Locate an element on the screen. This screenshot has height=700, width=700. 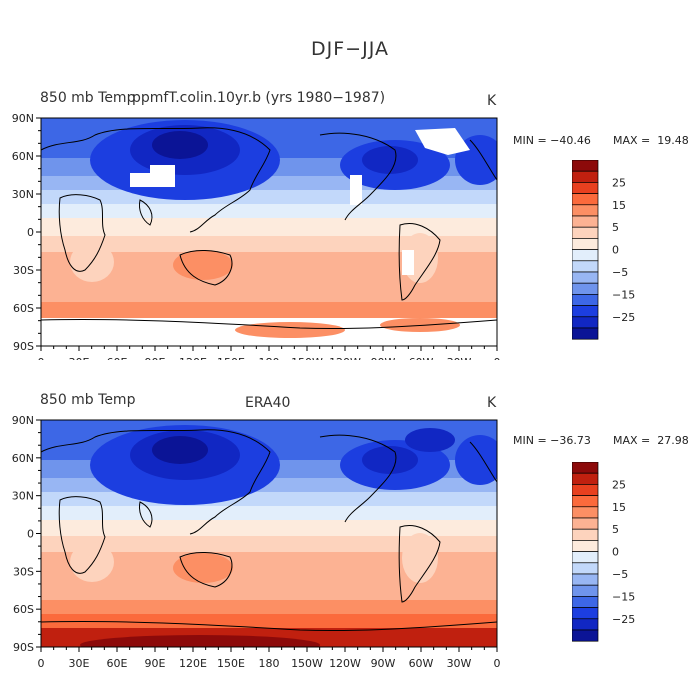
panel1-y-tick-label: 60N is located at coordinates (23, 156).